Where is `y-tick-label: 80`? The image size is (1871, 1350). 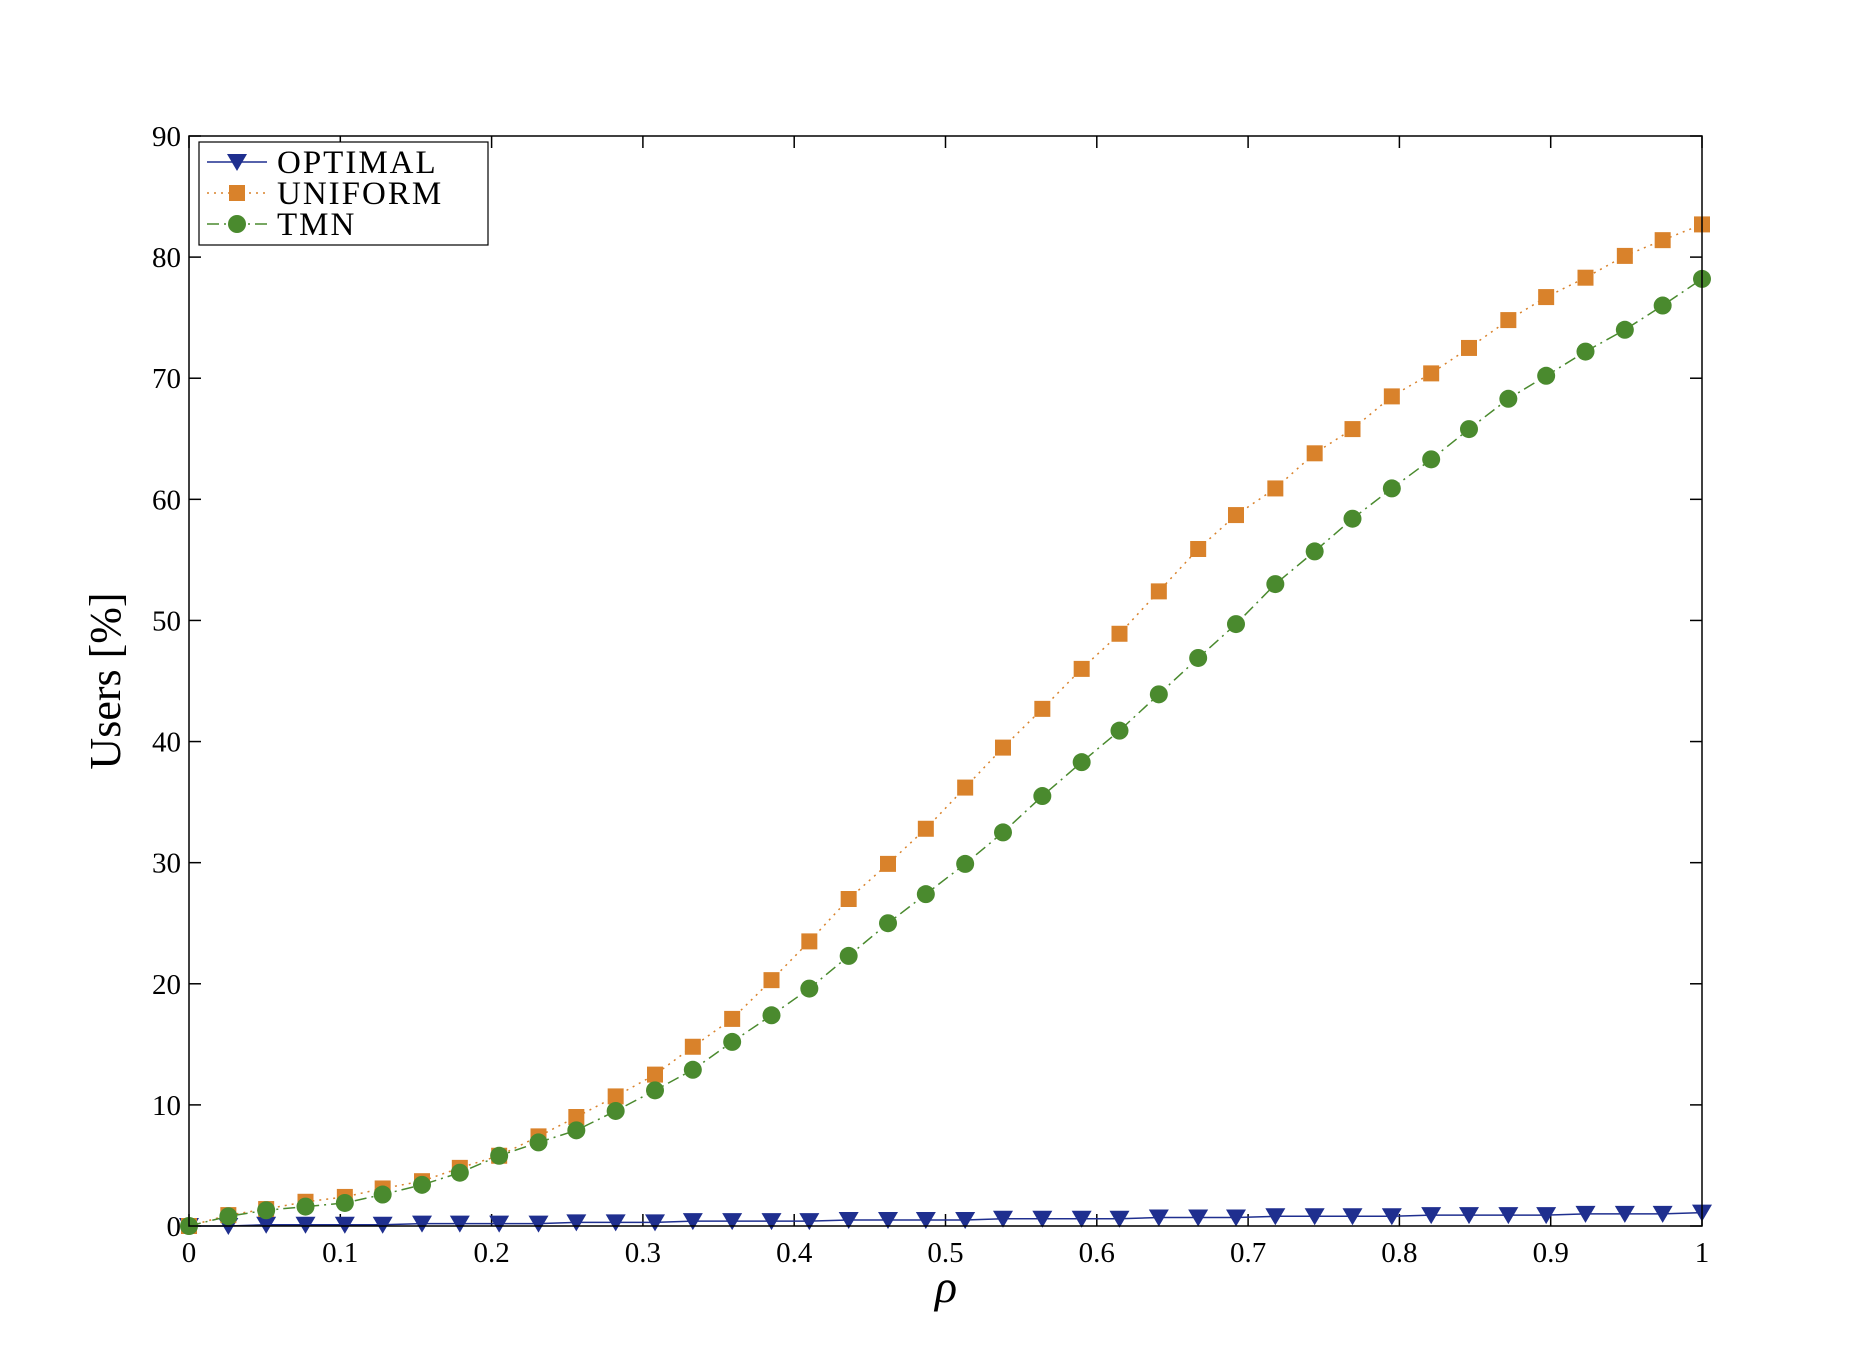
y-tick-label: 80 is located at coordinates (166, 258).